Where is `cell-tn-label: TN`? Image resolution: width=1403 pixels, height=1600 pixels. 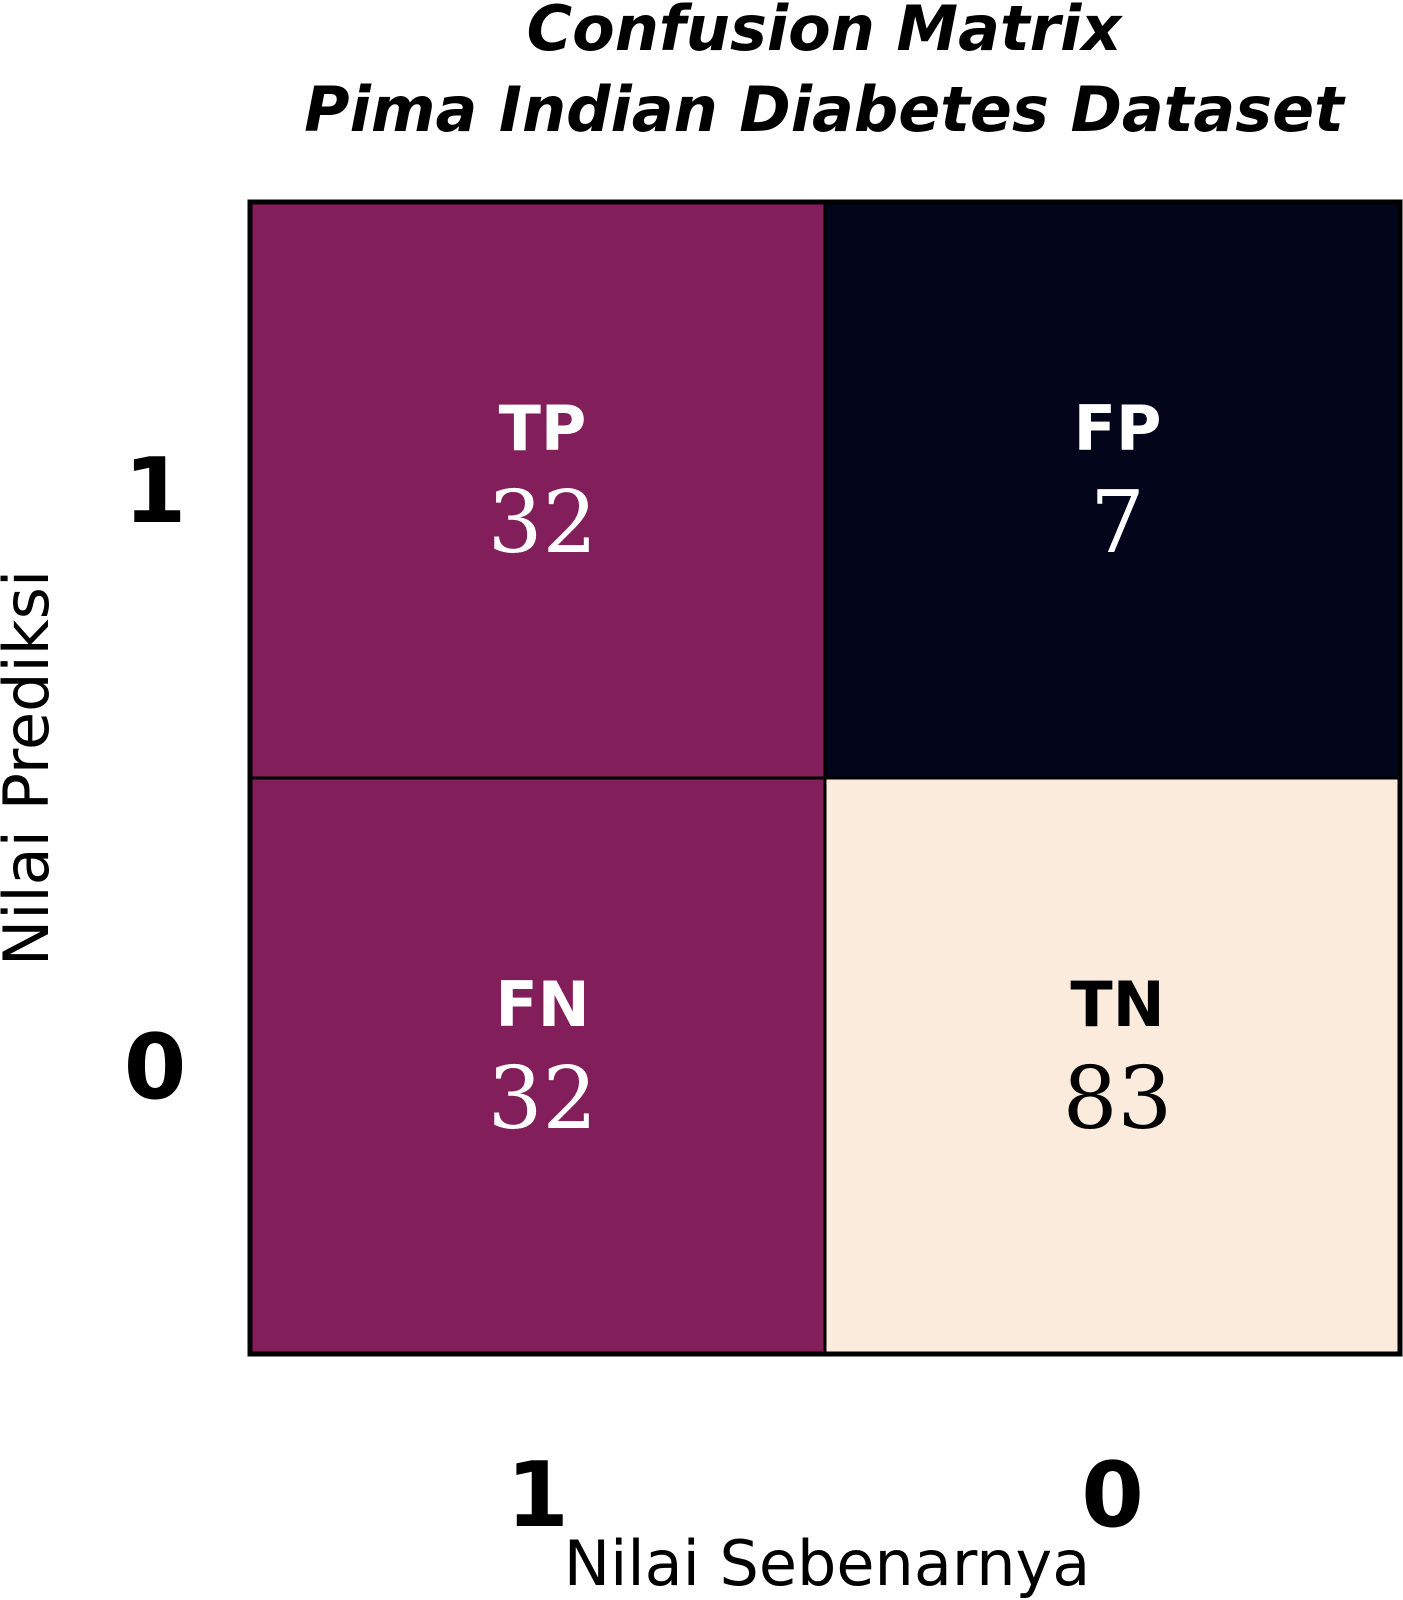
cell-tn-label: TN is located at coordinates (1117, 1004).